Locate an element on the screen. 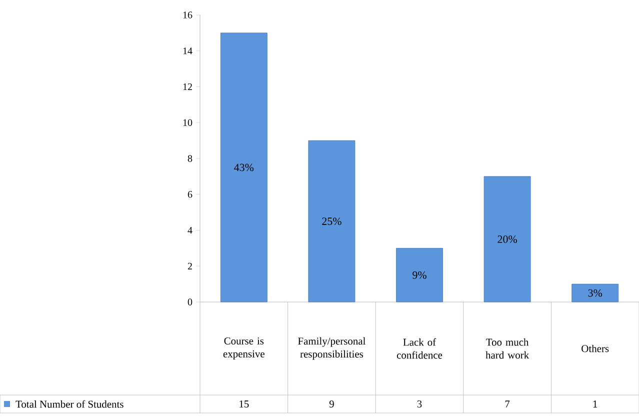 The height and width of the screenshot is (417, 639). data-label: 3 is located at coordinates (419, 404).